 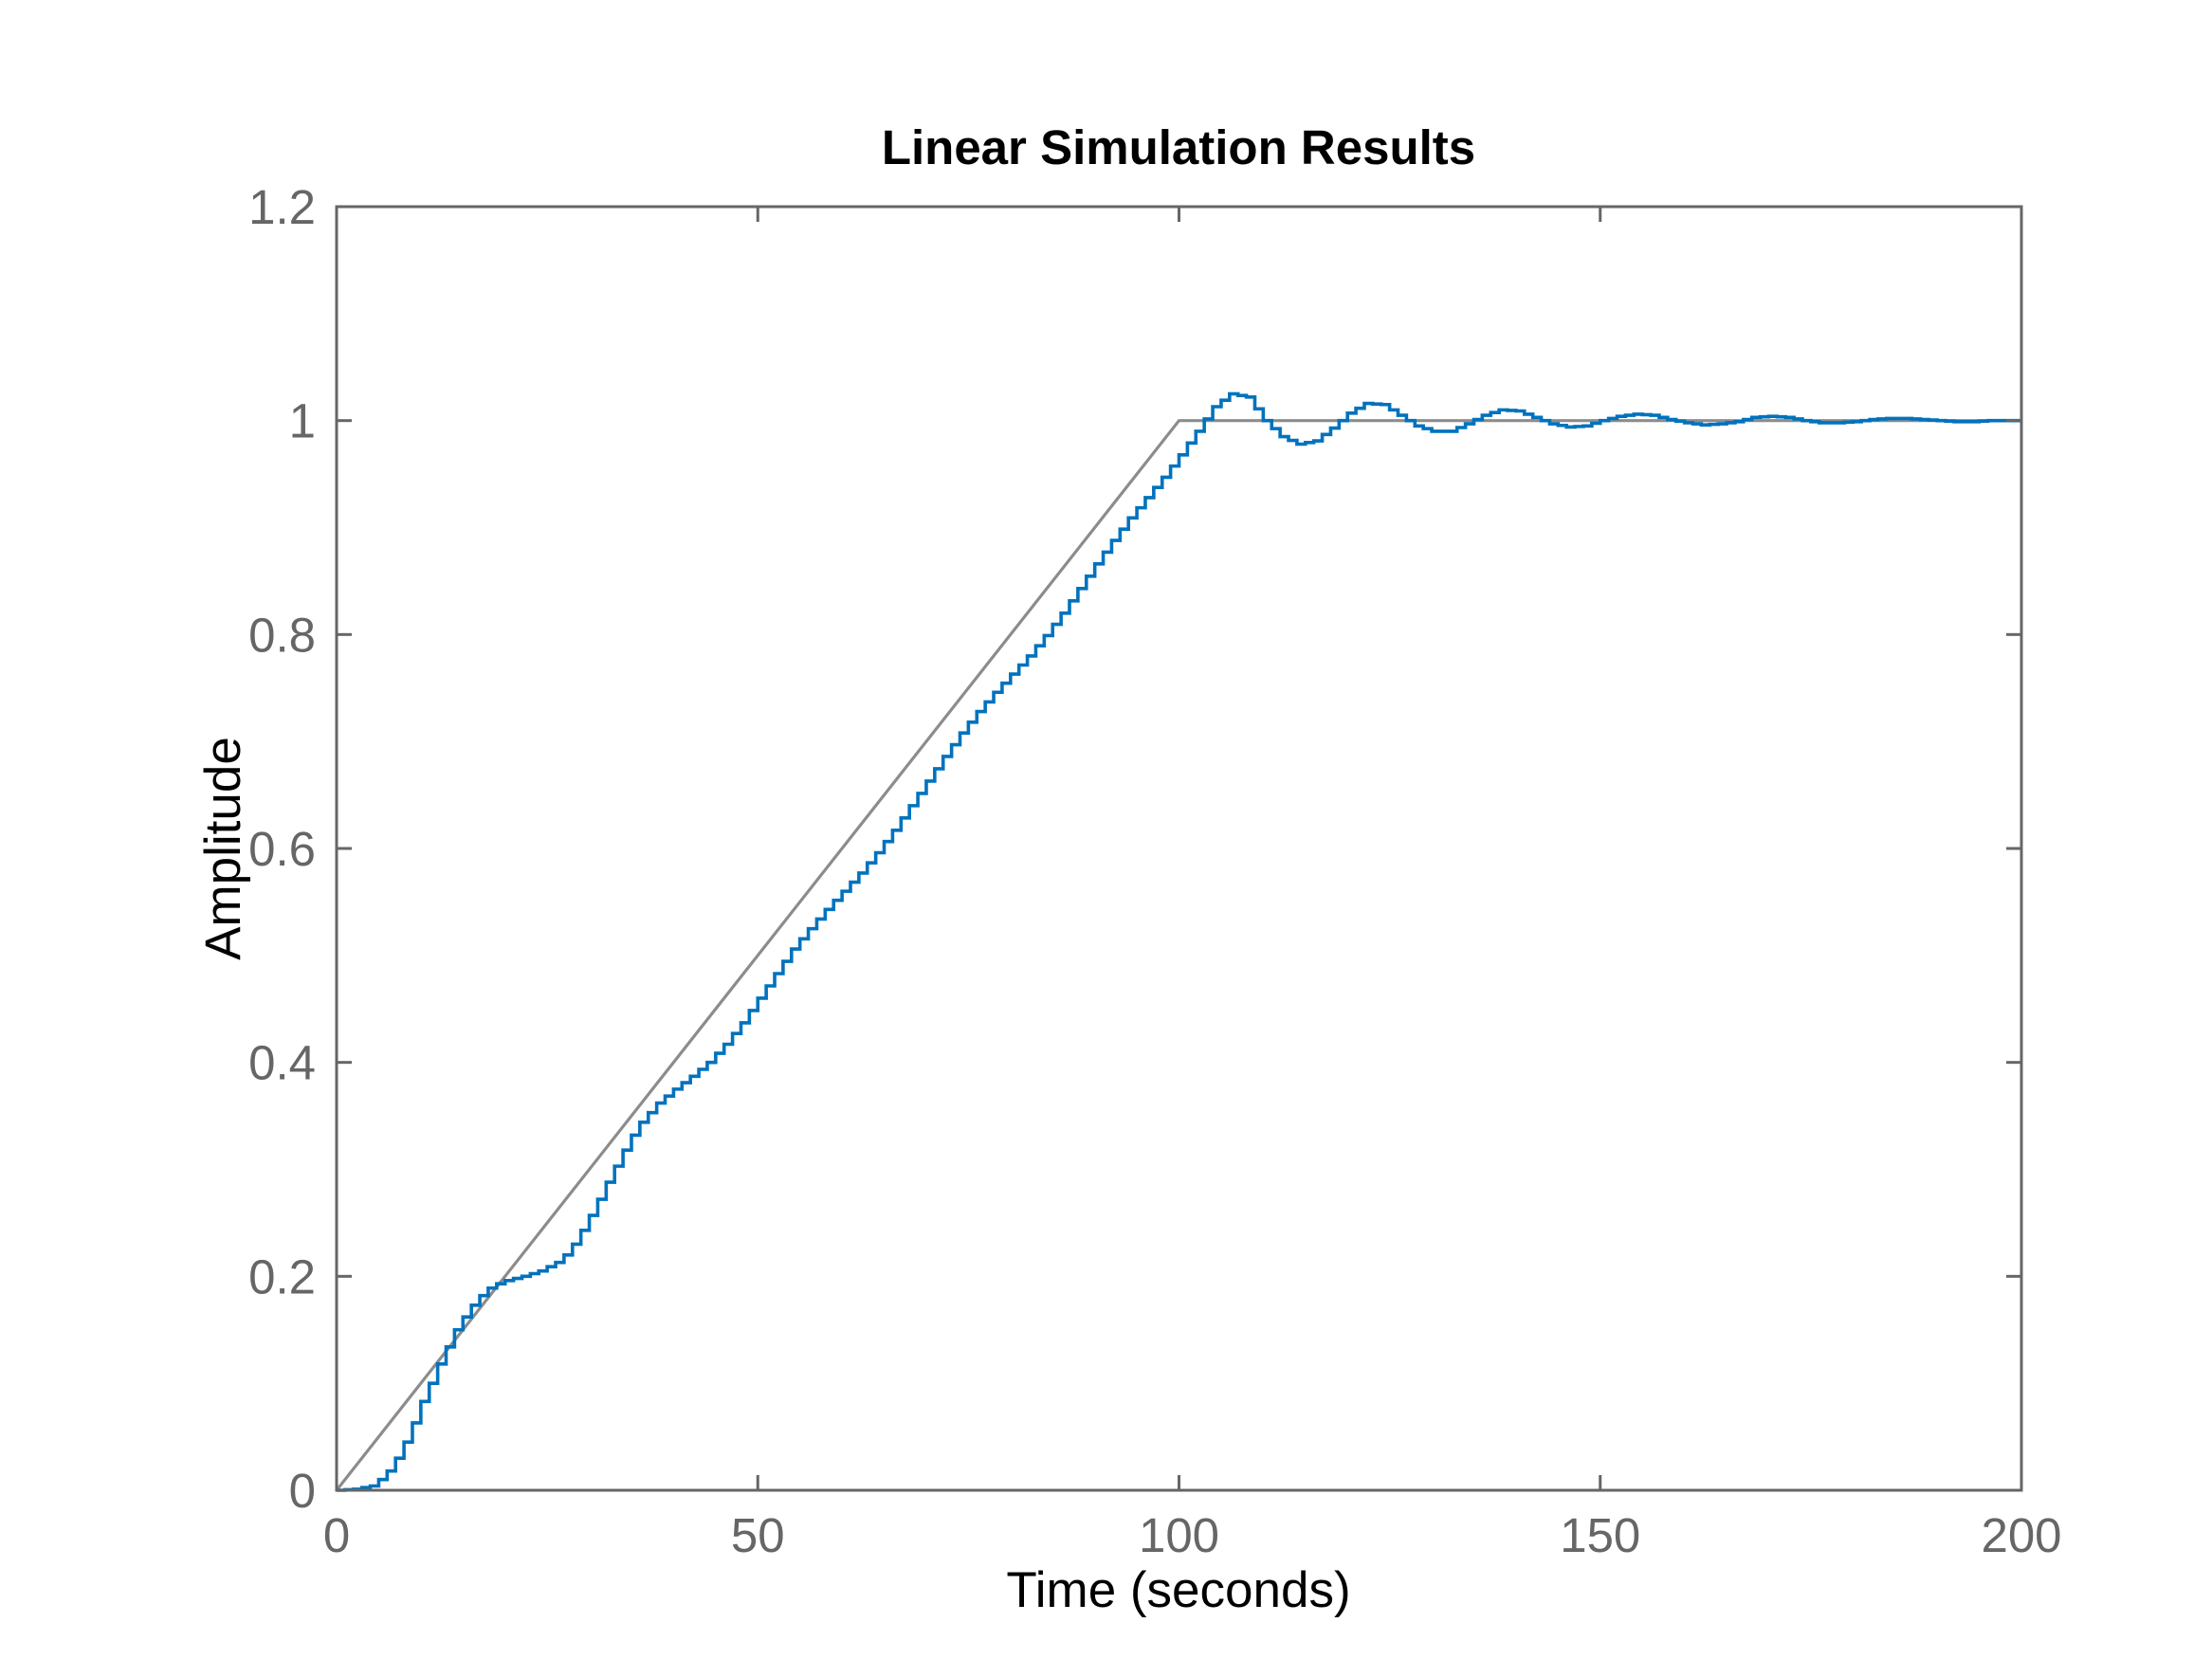 I want to click on y-tick-labels: 0 0.2 0.4 0.6 0.8 1 1.2, so click(x=282, y=849).